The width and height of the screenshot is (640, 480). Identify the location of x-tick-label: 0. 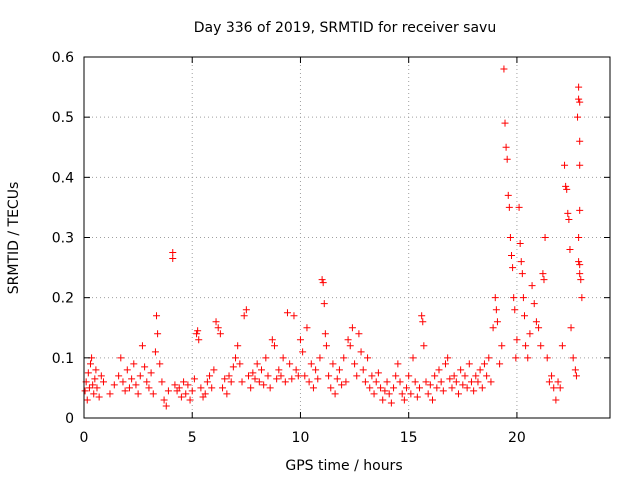
(84, 438).